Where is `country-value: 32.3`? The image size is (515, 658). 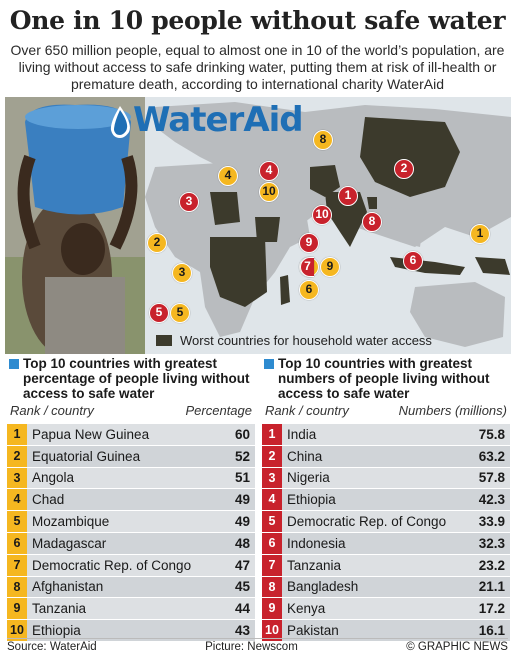 country-value: 32.3 is located at coordinates (491, 543).